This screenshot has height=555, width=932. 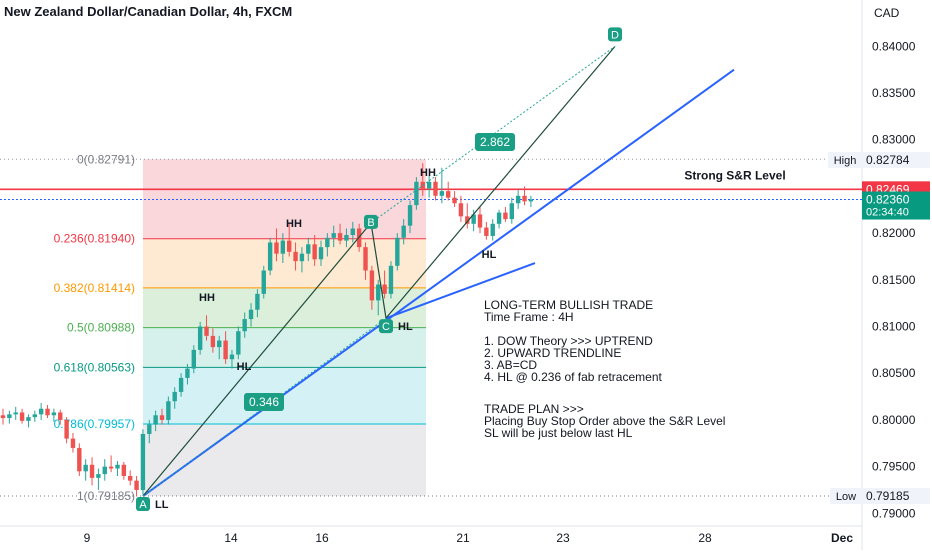 I want to click on y-tick-label: 0.83000, so click(x=894, y=140).